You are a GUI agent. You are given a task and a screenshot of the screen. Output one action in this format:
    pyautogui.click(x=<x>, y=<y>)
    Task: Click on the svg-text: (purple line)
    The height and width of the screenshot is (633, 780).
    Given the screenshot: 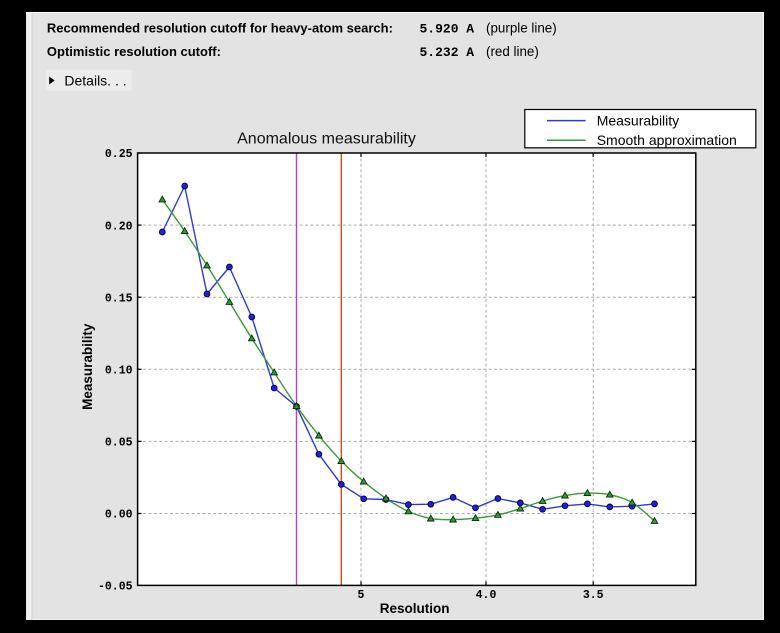 What is the action you would take?
    pyautogui.click(x=521, y=27)
    